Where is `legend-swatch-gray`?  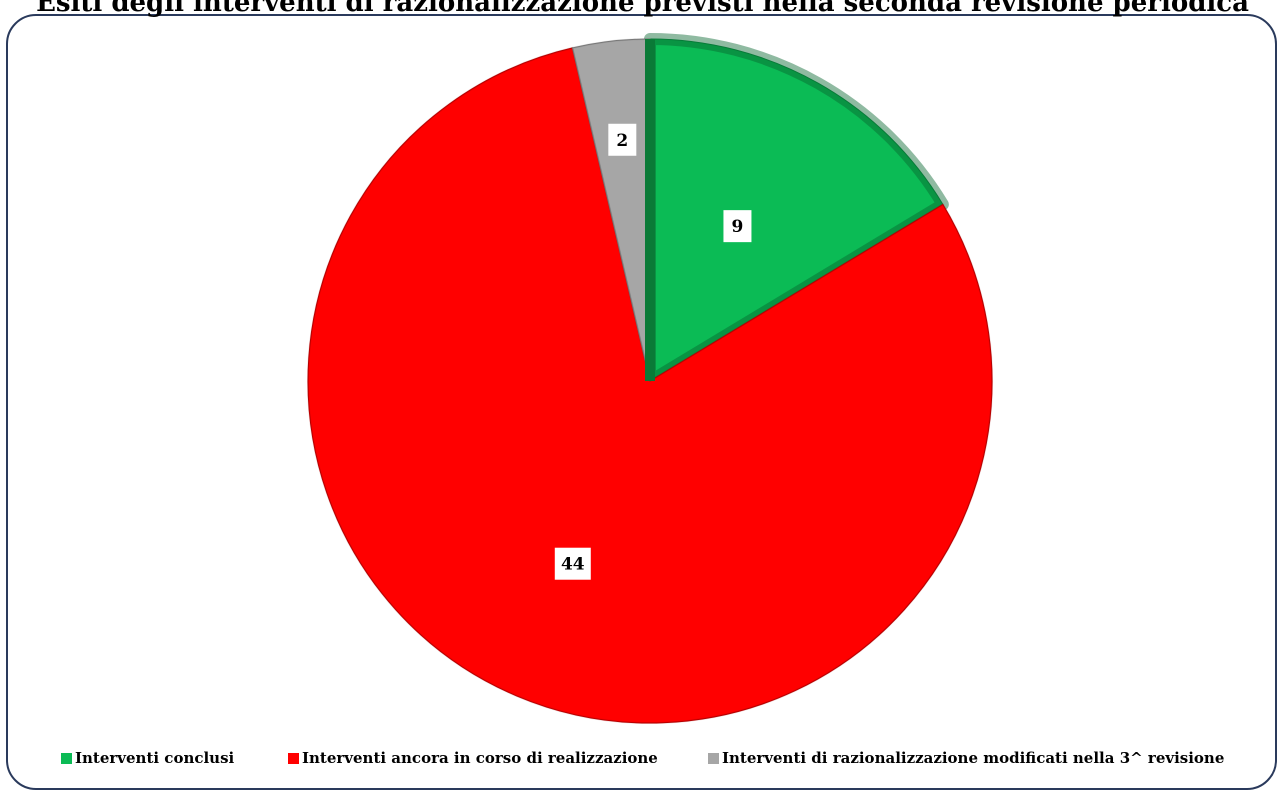 legend-swatch-gray is located at coordinates (713, 758).